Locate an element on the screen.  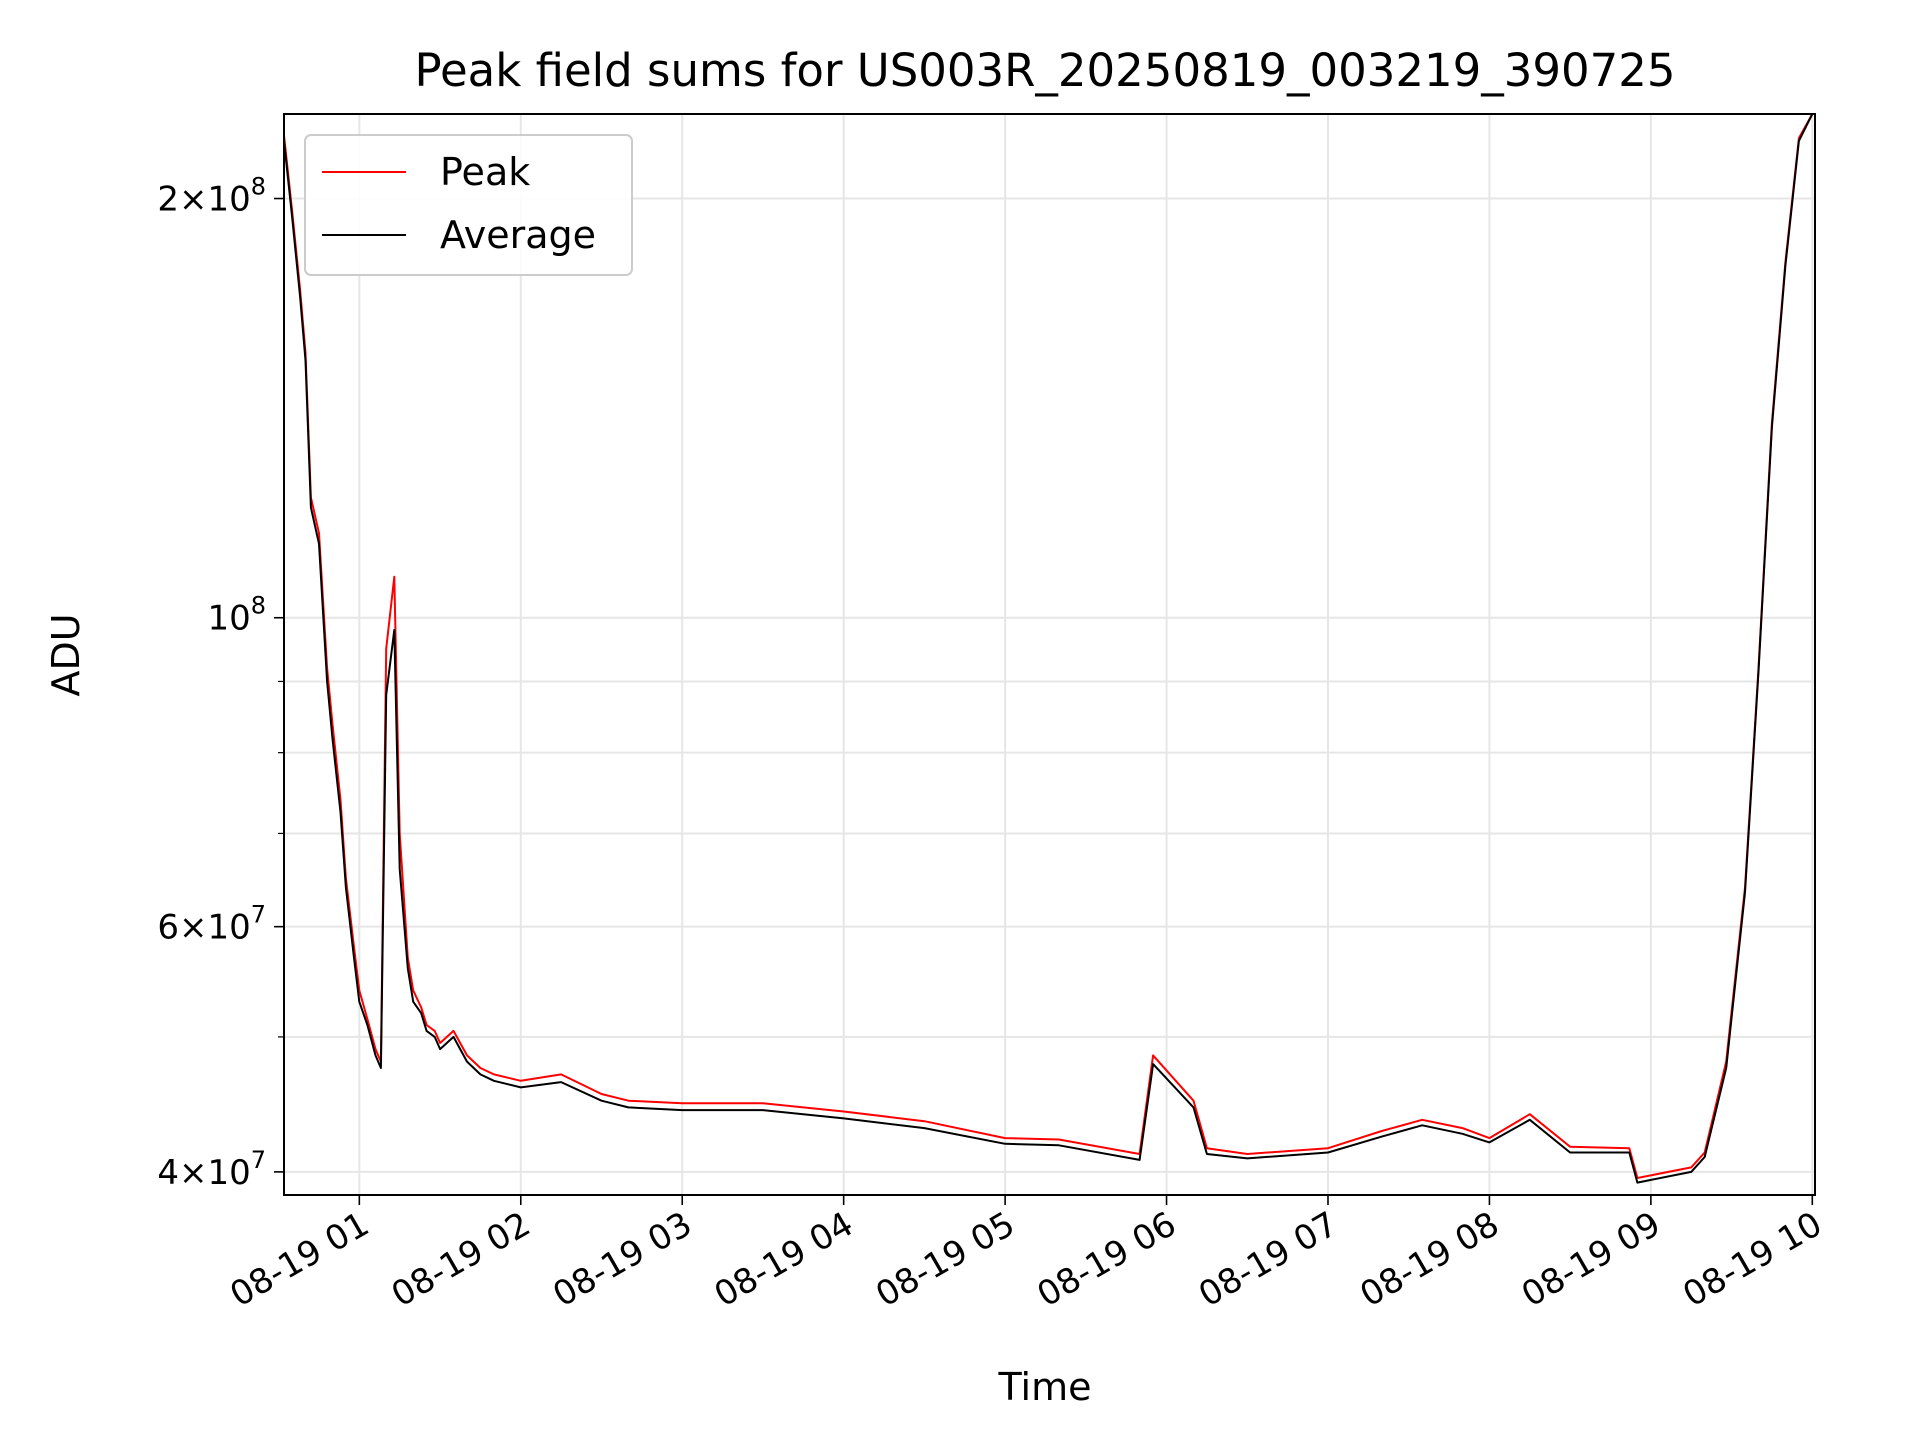
y-tick-label: 4×10⁷ is located at coordinates (211, 1169).